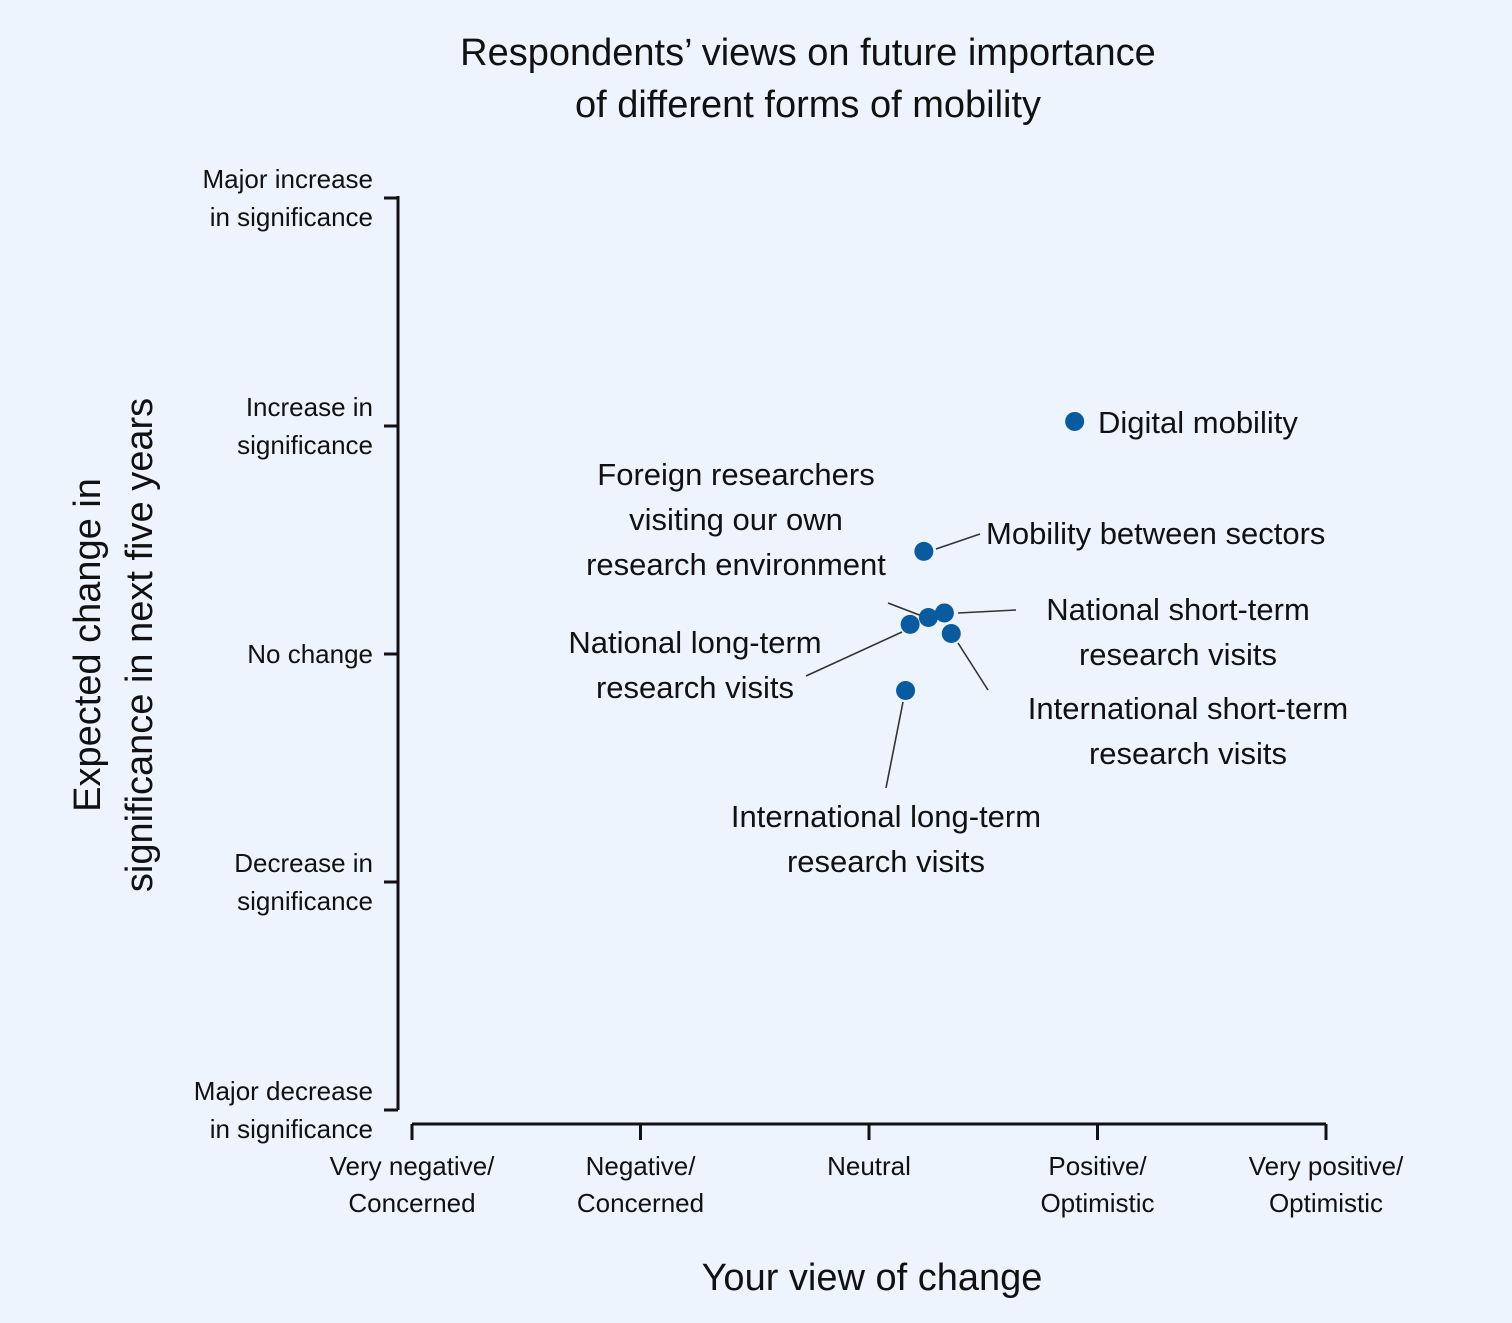 Image resolution: width=1512 pixels, height=1323 pixels. I want to click on leader-international-short-term-research-visits, so click(973, 666).